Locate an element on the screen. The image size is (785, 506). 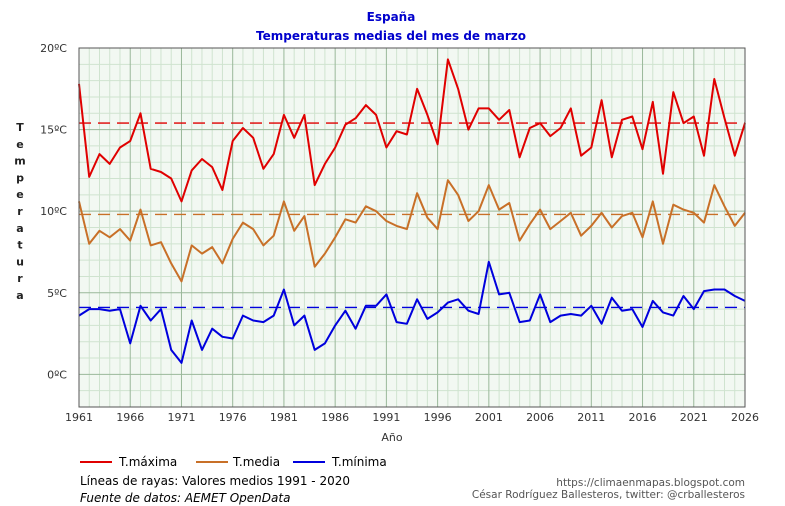
y-tick-label: 20ºC is located at coordinates (53, 48).